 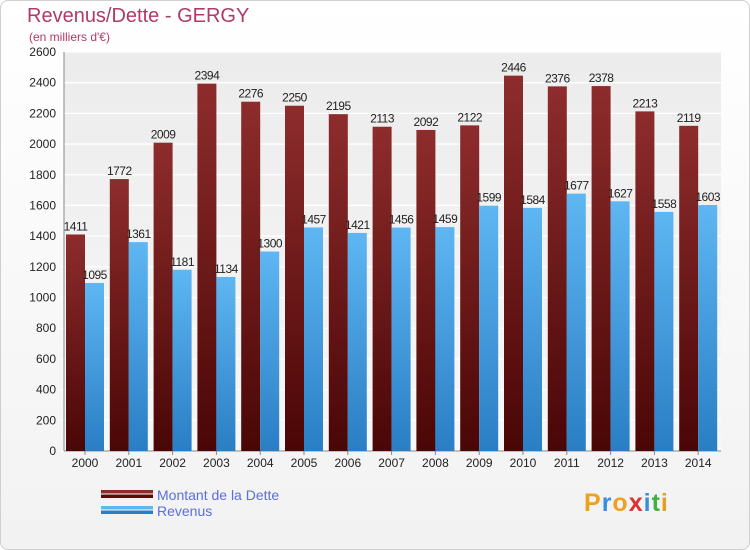 What do you see at coordinates (567, 463) in the screenshot?
I see `x-tick-label: 2011` at bounding box center [567, 463].